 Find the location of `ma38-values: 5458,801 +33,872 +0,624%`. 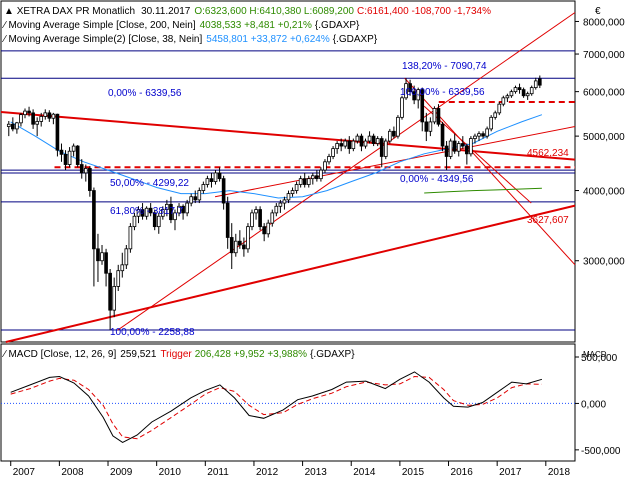

ma38-values: 5458,801 +33,872 +0,624% is located at coordinates (268, 39).